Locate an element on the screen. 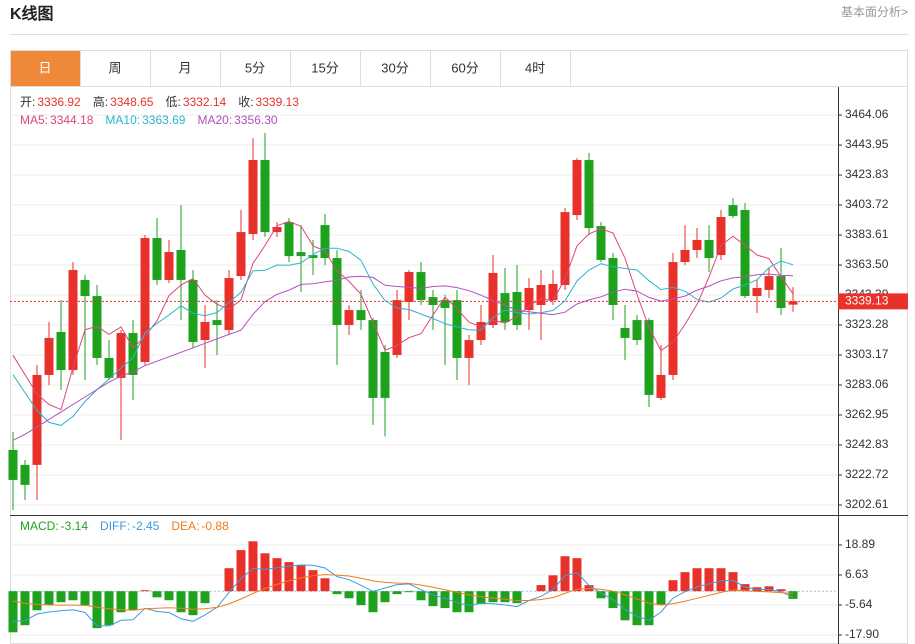  legend-value: 3332.14 is located at coordinates (205, 102).